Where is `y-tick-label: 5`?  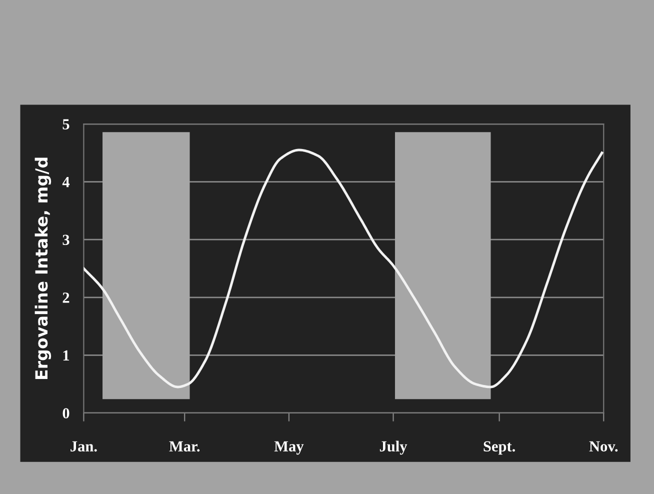 y-tick-label: 5 is located at coordinates (66, 124).